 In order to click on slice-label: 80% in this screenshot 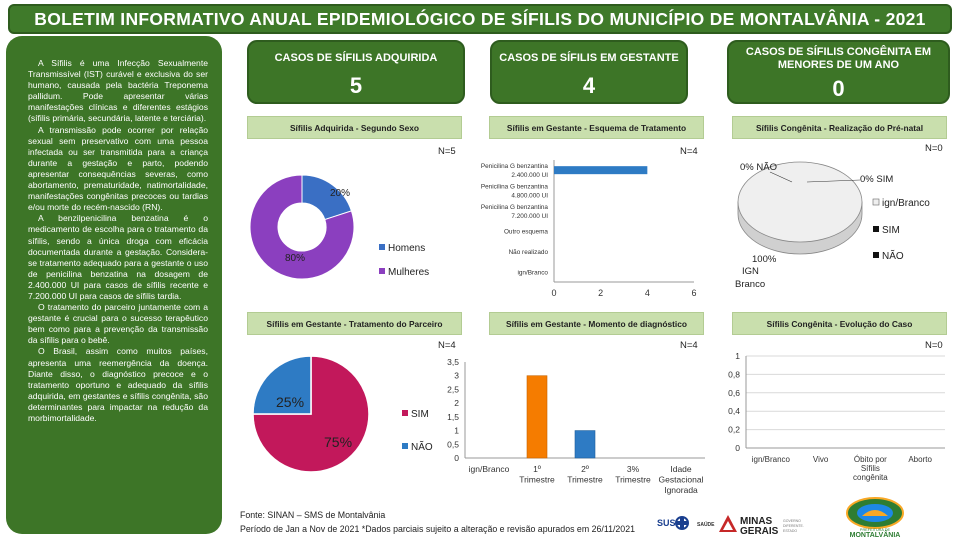, I will do `click(295, 258)`.